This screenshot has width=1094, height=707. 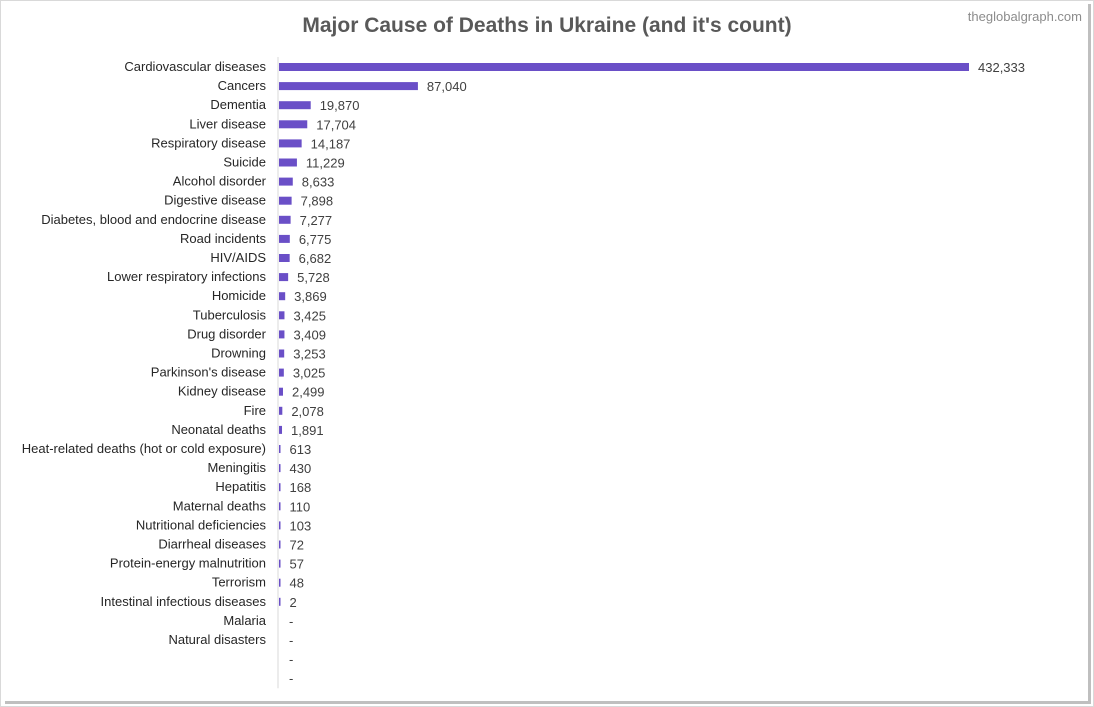 I want to click on data-label: 613, so click(x=301, y=449).